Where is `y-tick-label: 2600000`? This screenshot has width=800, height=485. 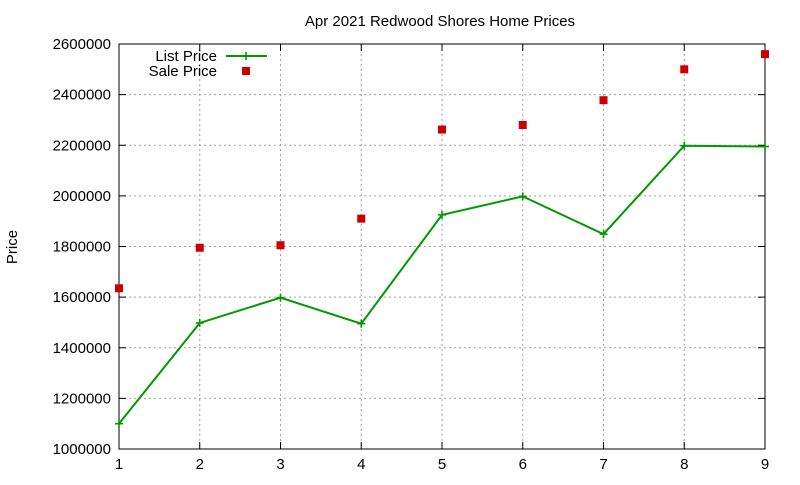
y-tick-label: 2600000 is located at coordinates (82, 44).